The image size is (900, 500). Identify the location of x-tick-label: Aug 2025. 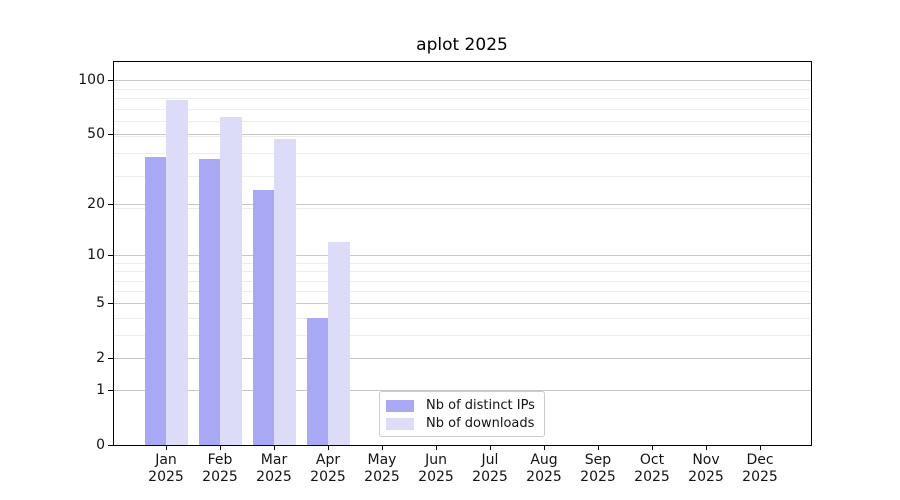
(544, 469).